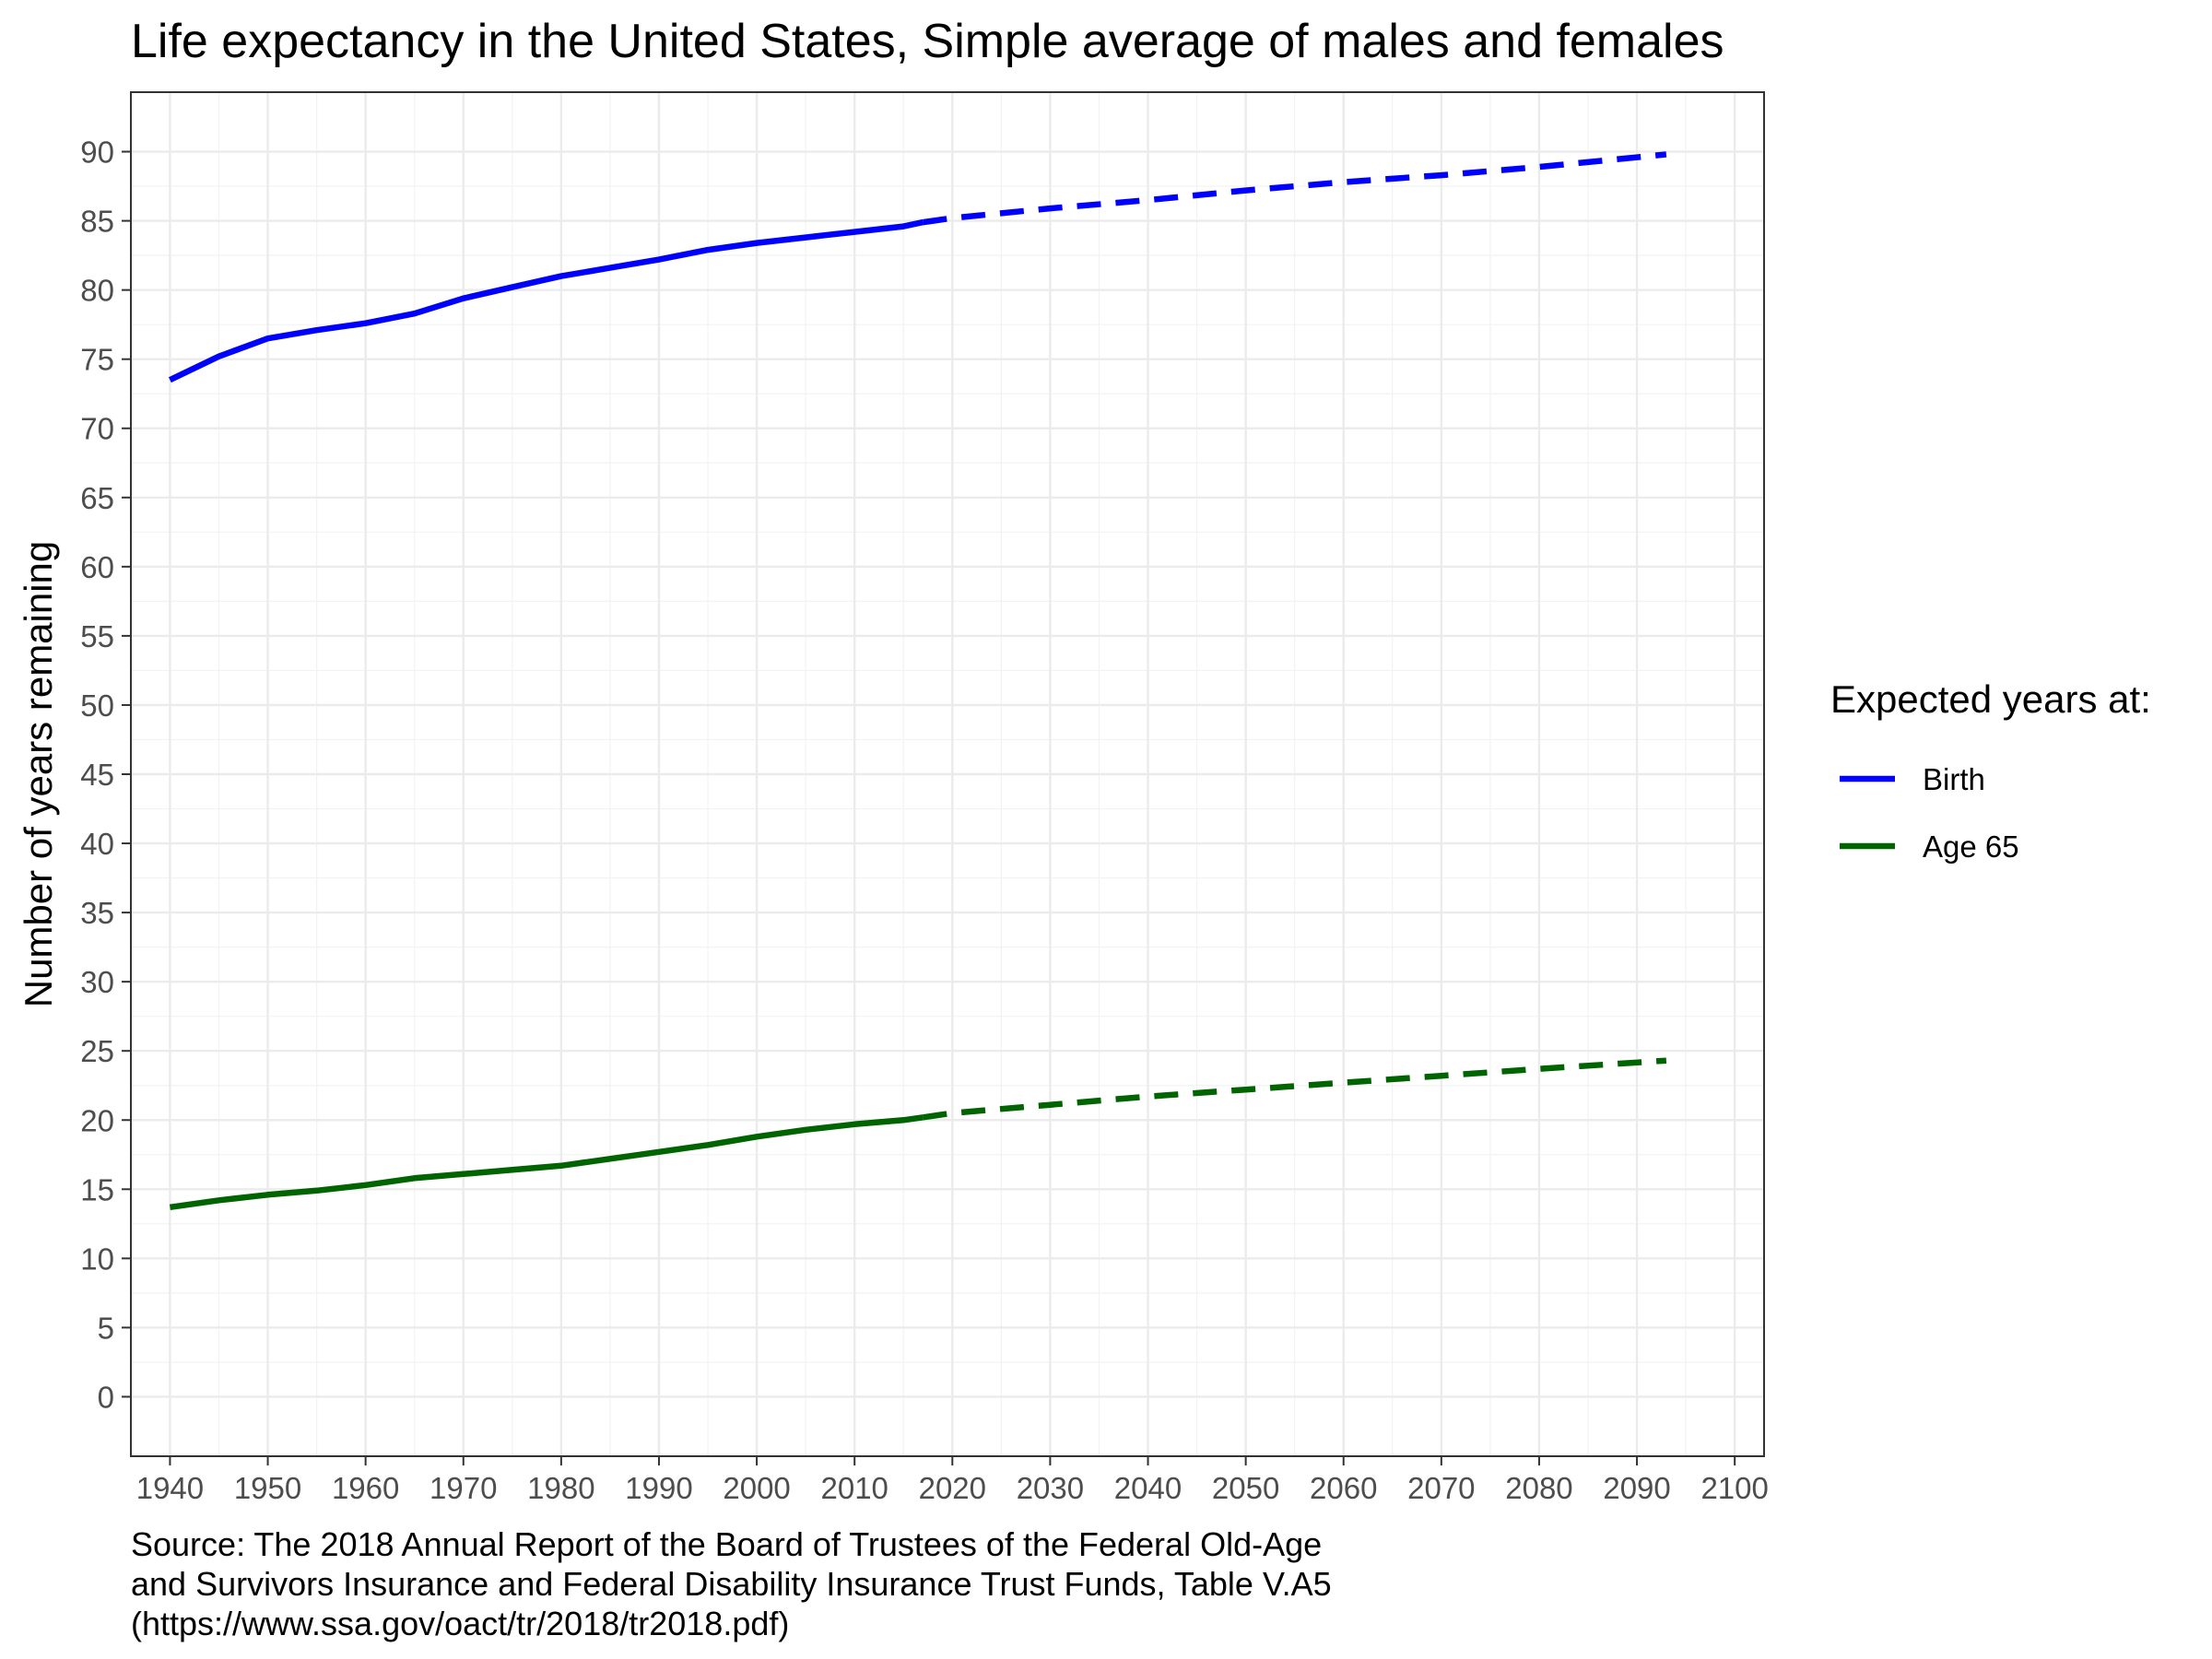  Describe the element at coordinates (97, 1258) in the screenshot. I see `y-tick-label: 10` at that location.